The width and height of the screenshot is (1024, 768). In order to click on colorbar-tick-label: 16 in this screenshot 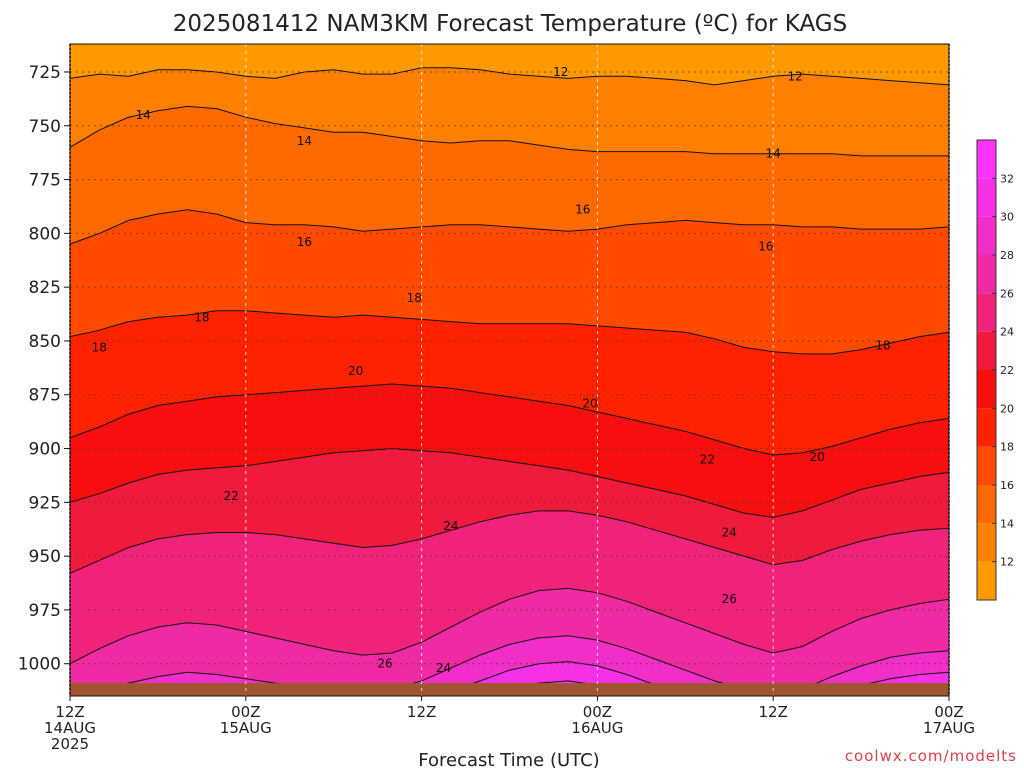, I will do `click(1007, 485)`.